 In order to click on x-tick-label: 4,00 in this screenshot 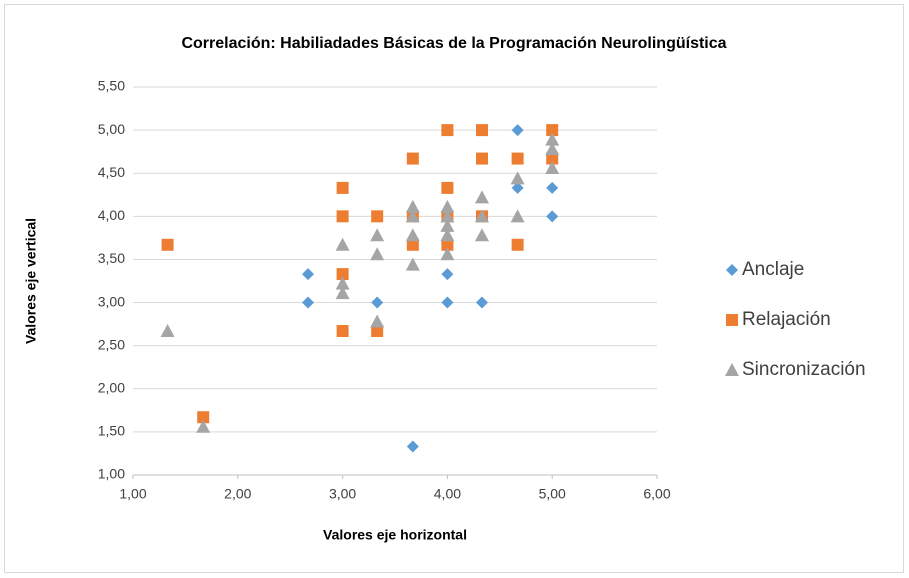, I will do `click(447, 494)`.